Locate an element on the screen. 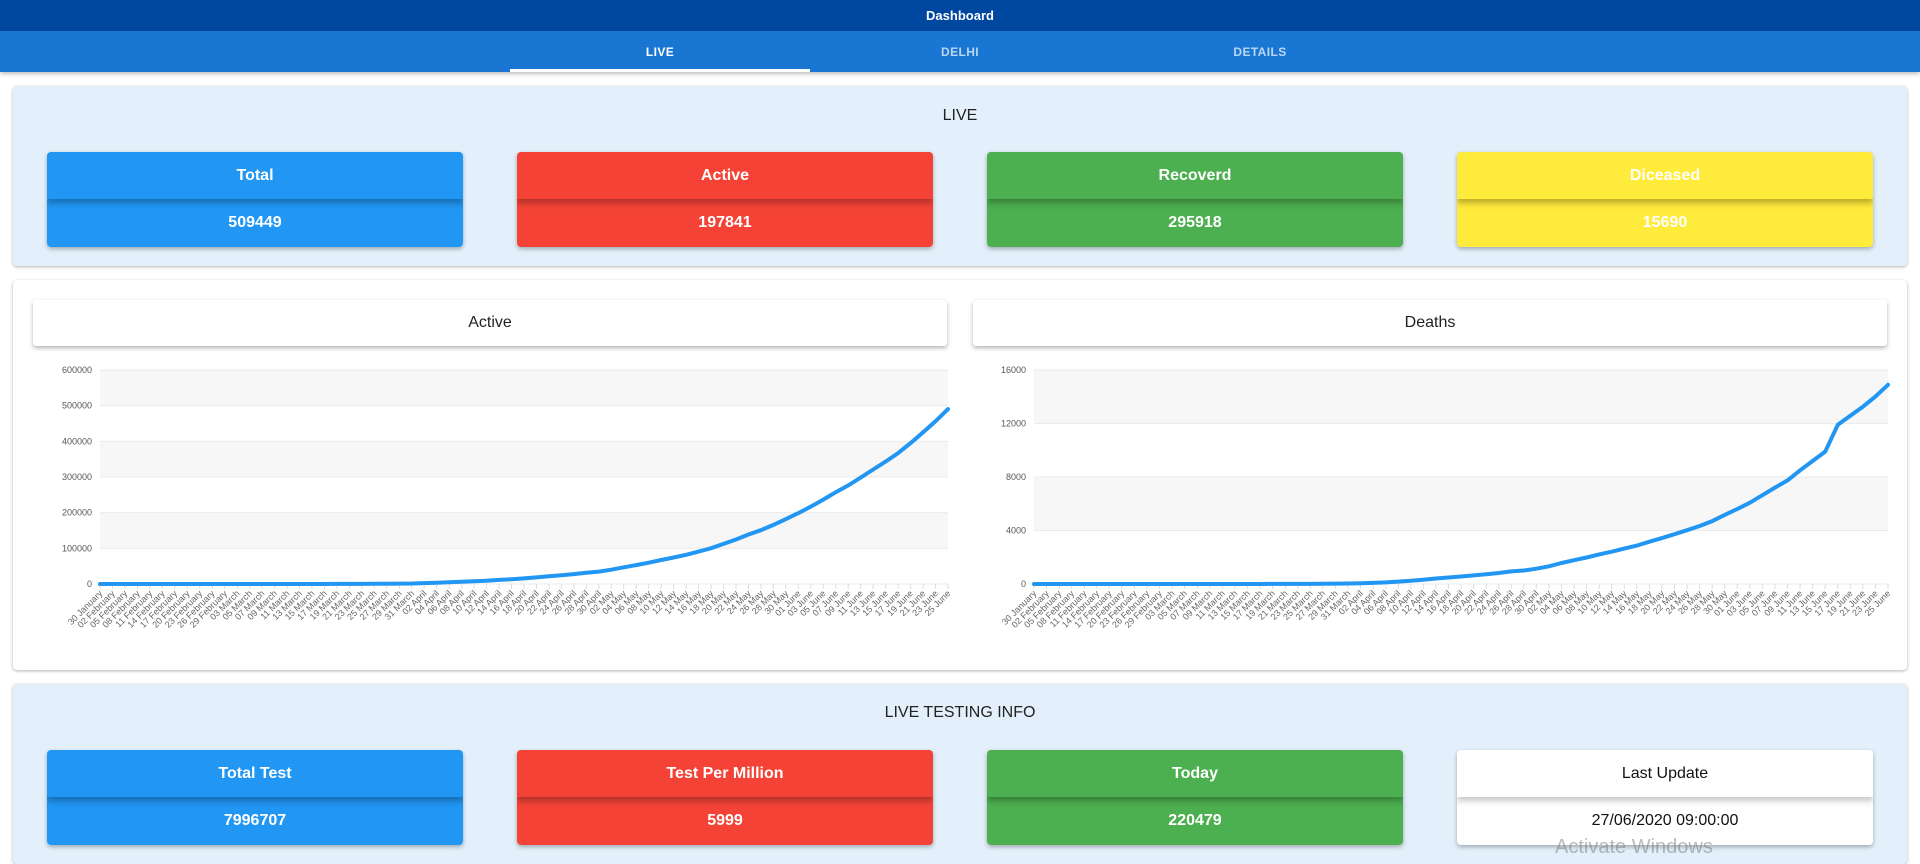 The height and width of the screenshot is (864, 1920). tab-live: LIVE is located at coordinates (660, 51).